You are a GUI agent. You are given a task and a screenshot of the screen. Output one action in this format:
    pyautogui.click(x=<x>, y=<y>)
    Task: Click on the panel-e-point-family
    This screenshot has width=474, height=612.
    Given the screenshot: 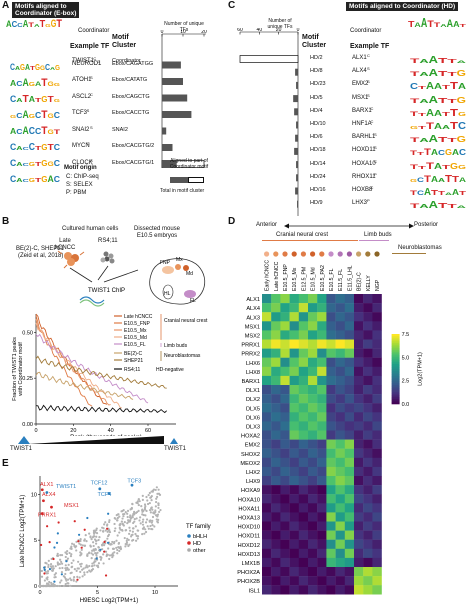 What is the action you would take?
    pyautogui.click(x=79, y=534)
    